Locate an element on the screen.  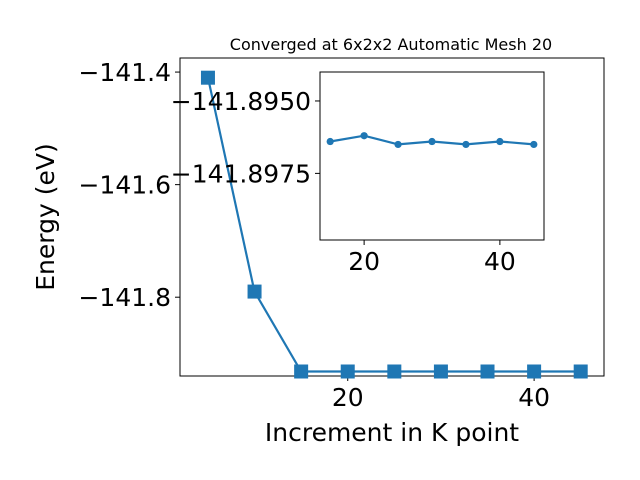
main-x-ticks: 20 40 is located at coordinates (441, 394).